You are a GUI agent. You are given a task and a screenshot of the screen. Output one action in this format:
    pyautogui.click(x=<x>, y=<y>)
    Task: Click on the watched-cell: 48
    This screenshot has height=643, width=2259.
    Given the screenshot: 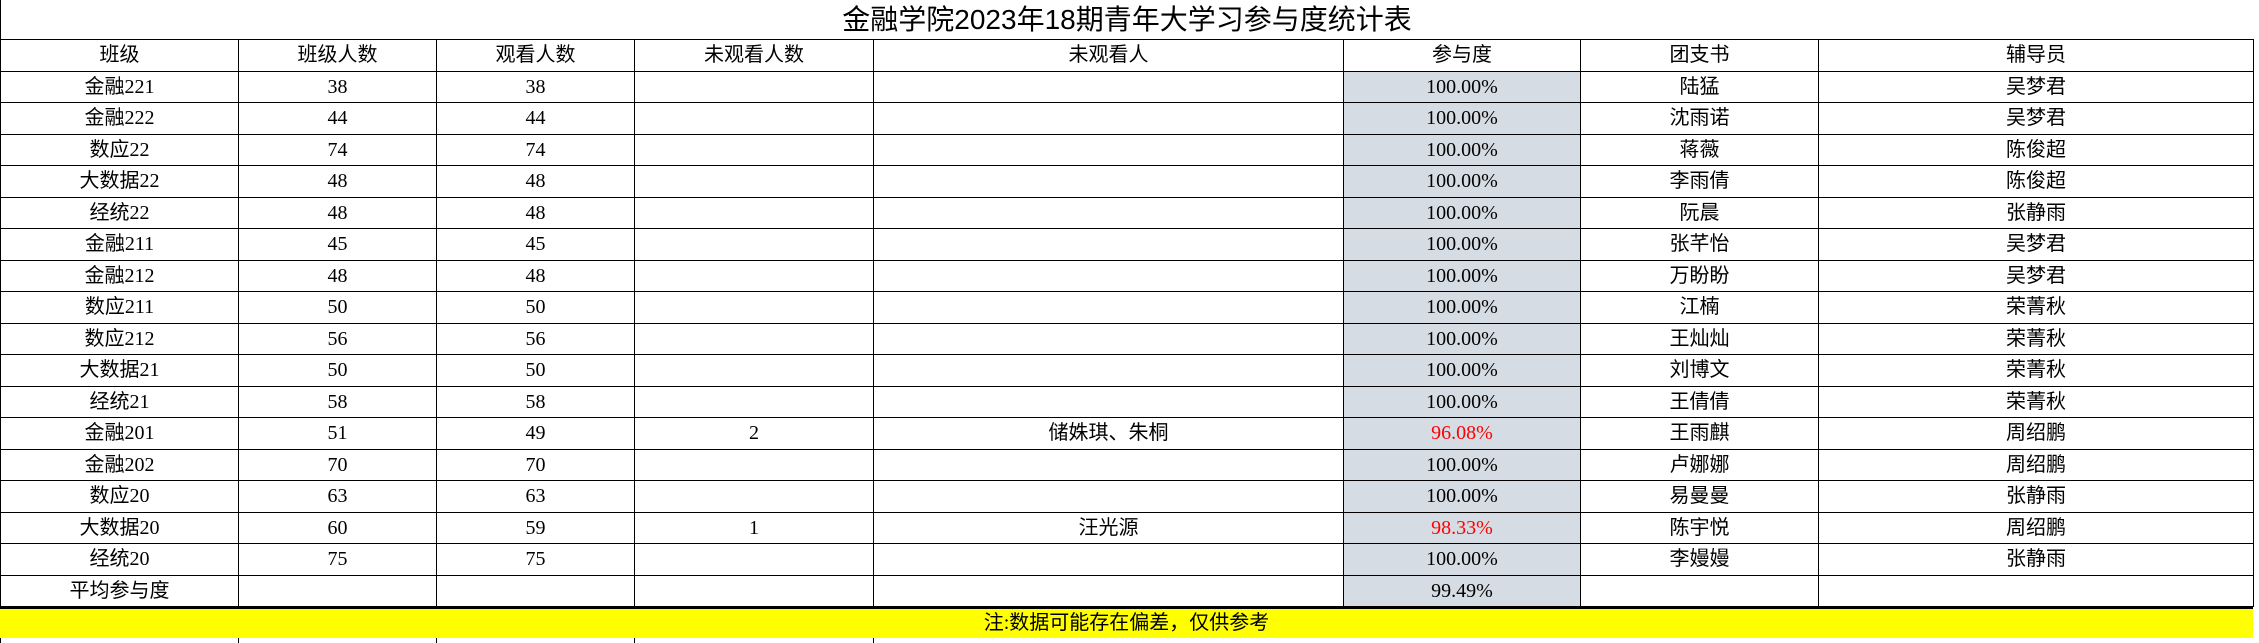 What is the action you would take?
    pyautogui.click(x=535, y=212)
    